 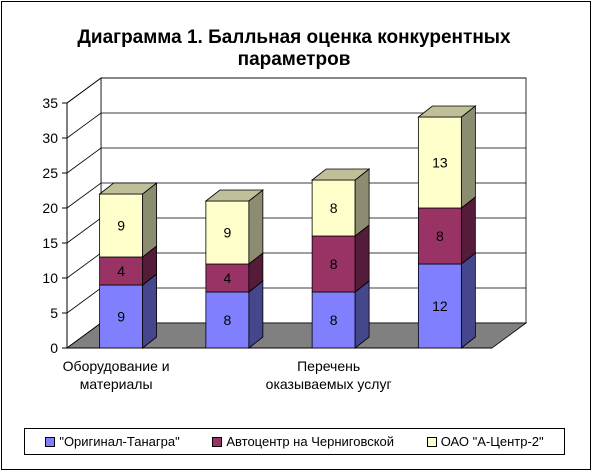 I want to click on x-category-label-line: Оборудование и, so click(x=116, y=366).